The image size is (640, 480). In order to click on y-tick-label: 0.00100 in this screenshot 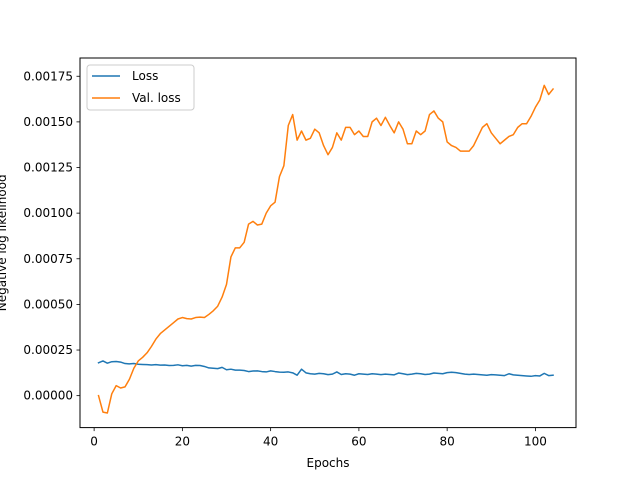, I will do `click(48, 213)`.